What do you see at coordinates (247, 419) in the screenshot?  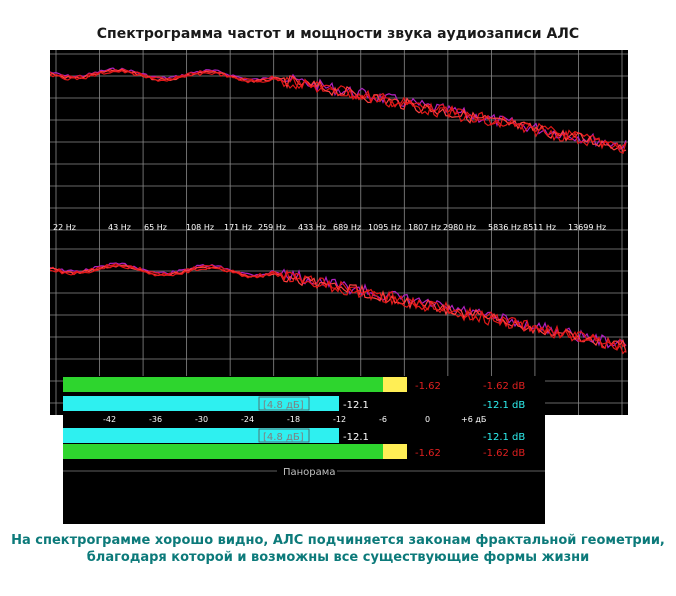 I see `meter-scale-label: -24` at bounding box center [247, 419].